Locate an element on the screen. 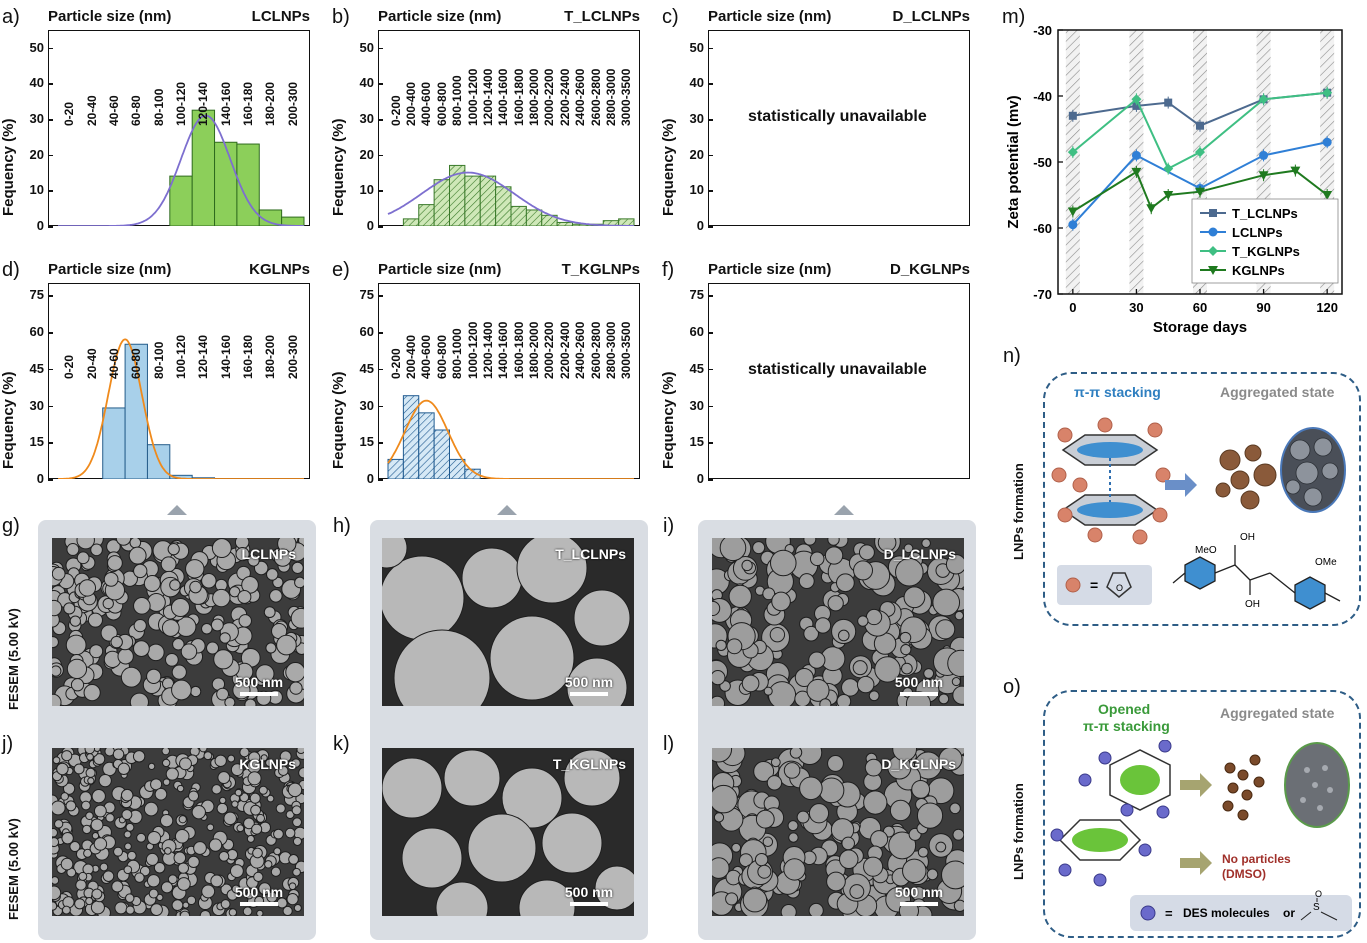  x-tick-label: 120 is located at coordinates (1327, 307).